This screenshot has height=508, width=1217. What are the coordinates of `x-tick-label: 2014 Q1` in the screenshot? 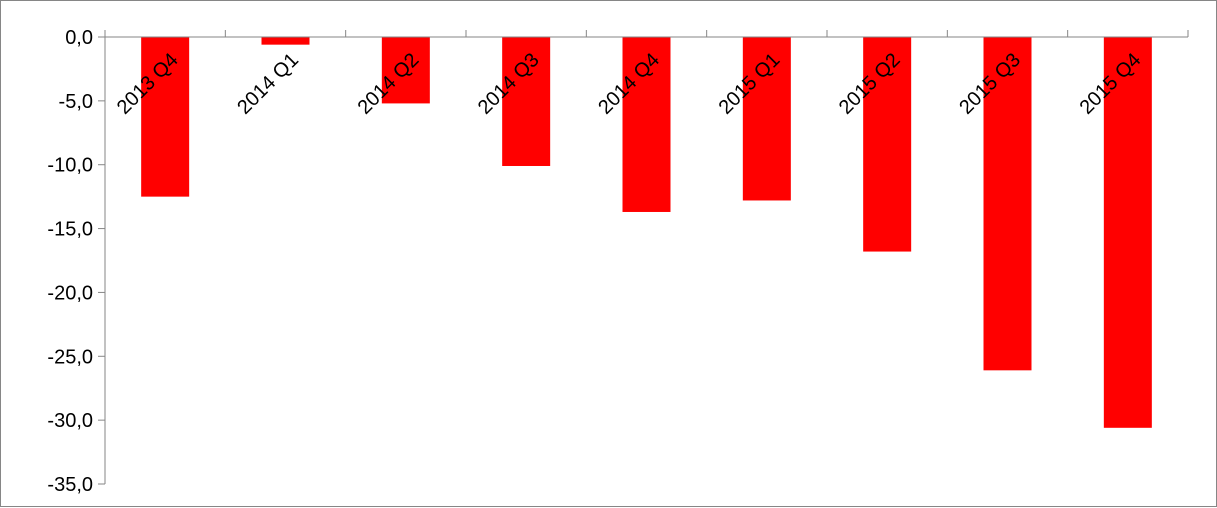 It's located at (268, 84).